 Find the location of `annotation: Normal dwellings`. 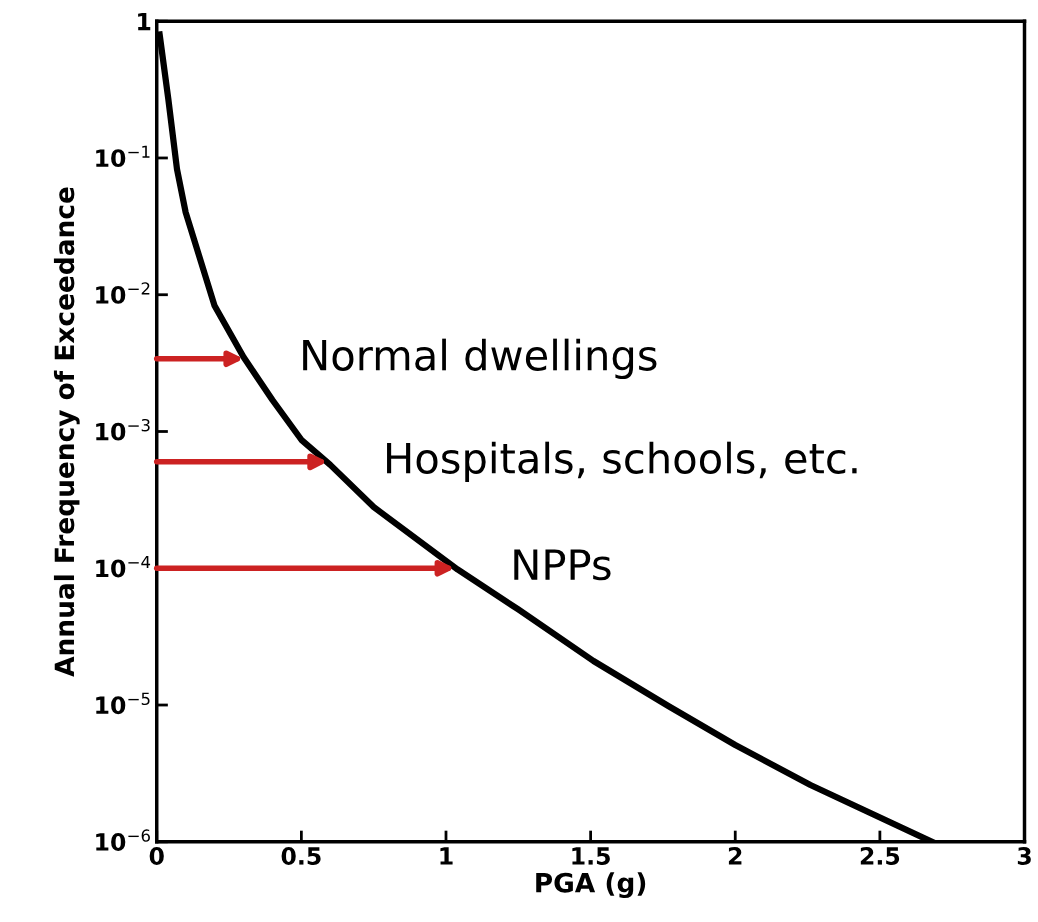

annotation: Normal dwellings is located at coordinates (480, 358).